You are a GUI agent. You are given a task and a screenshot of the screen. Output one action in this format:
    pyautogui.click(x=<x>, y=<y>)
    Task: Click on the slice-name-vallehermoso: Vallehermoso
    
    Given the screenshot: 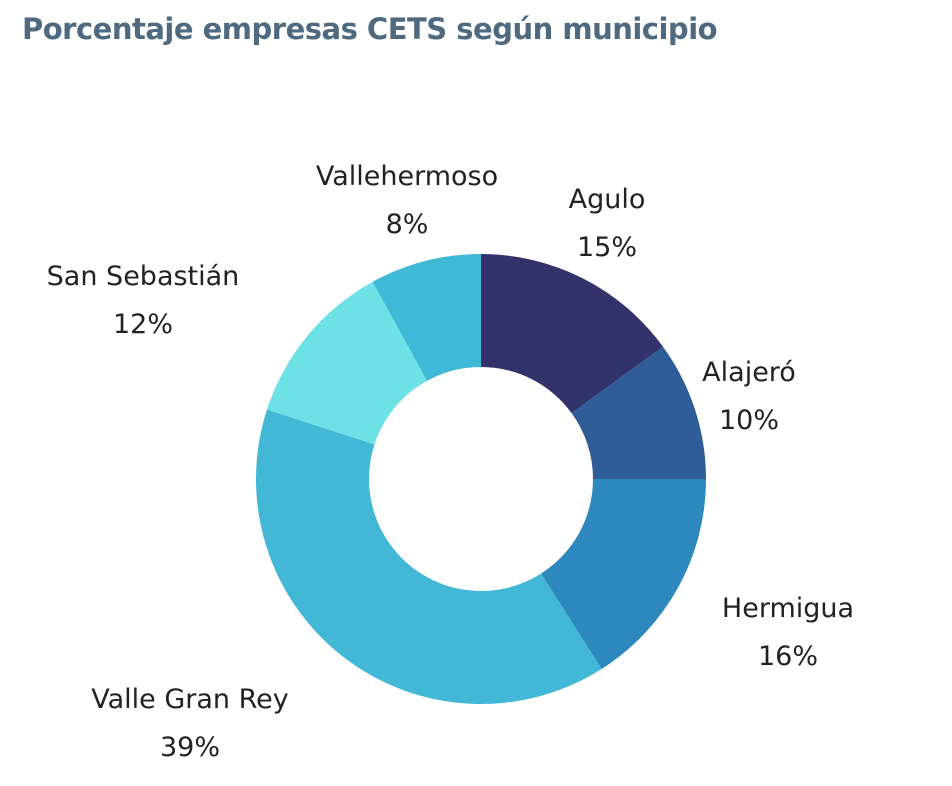 What is the action you would take?
    pyautogui.click(x=407, y=176)
    